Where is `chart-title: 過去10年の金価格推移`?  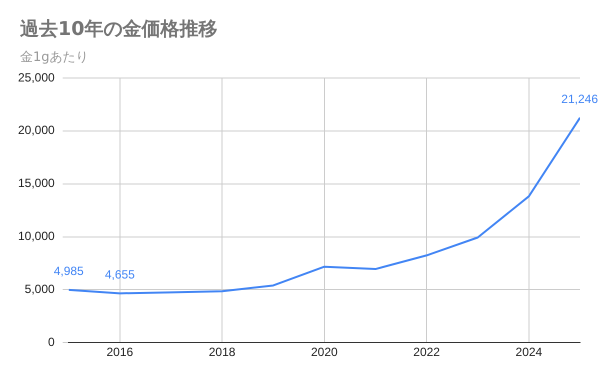 chart-title: 過去10年の金価格推移 is located at coordinates (119, 29).